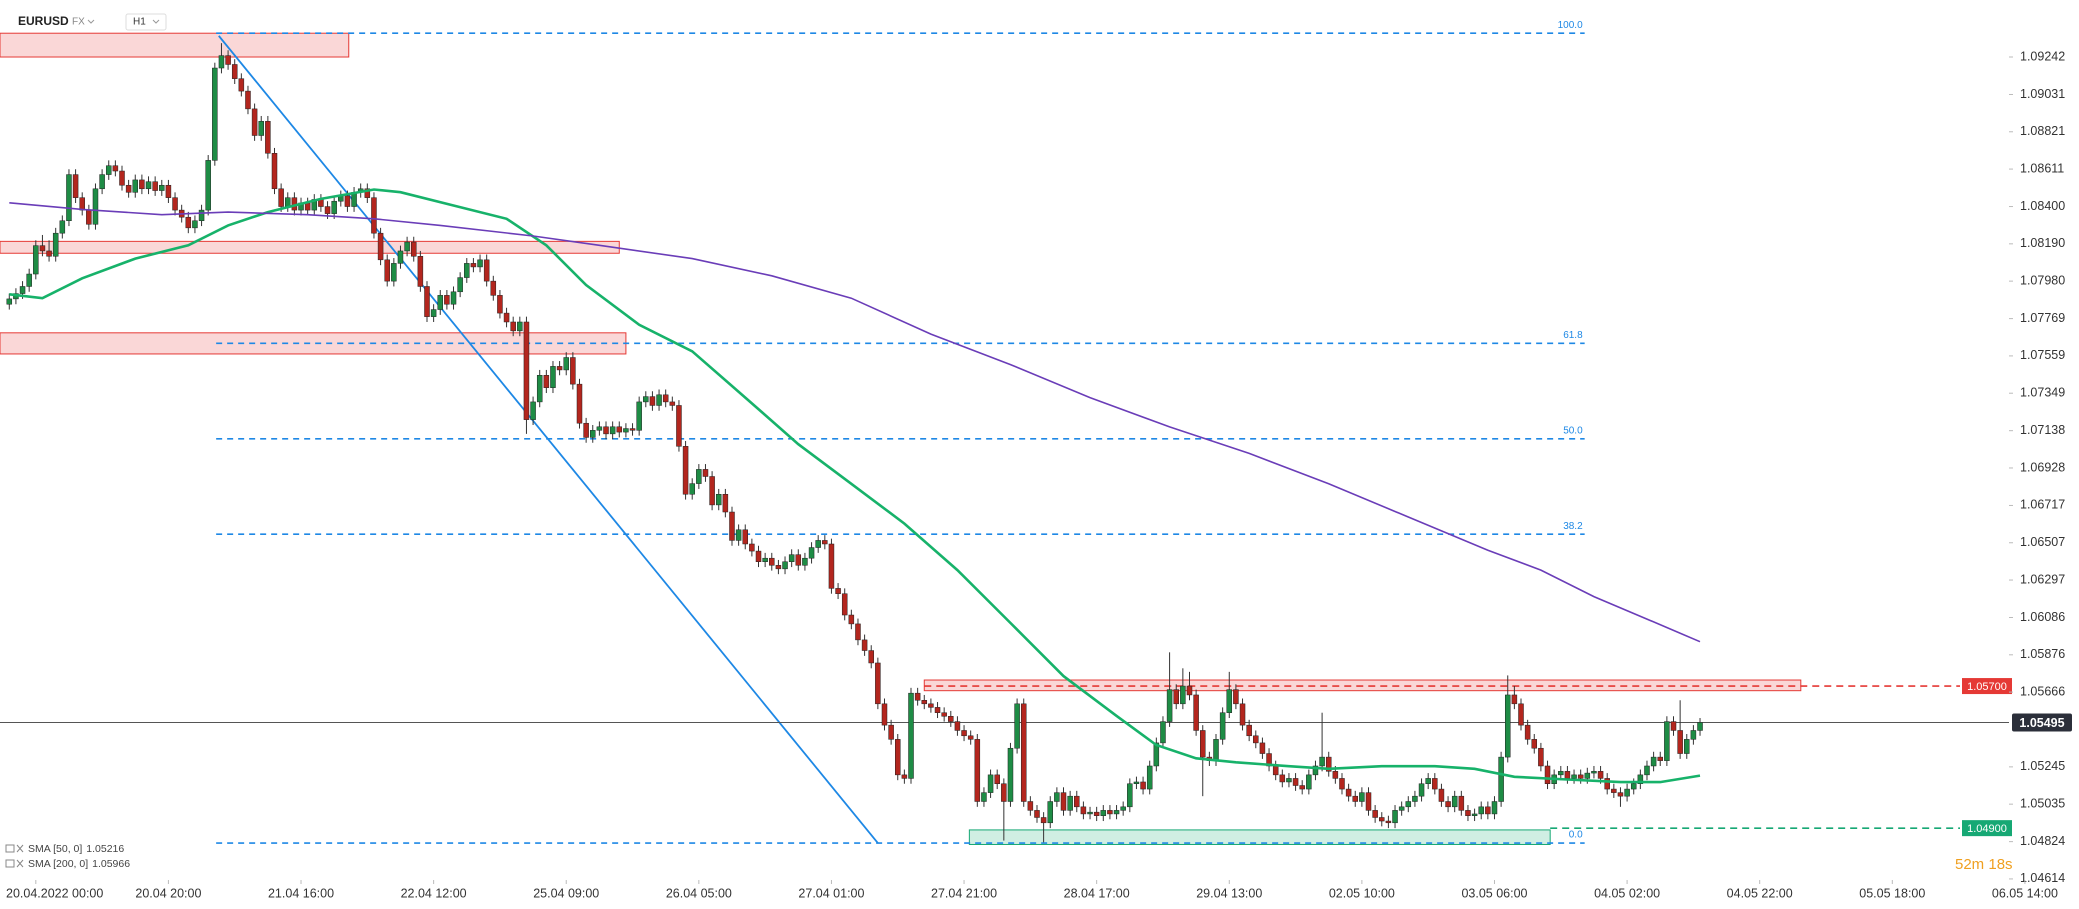 The image size is (2079, 909). Describe the element at coordinates (2042, 392) in the screenshot. I see `y-tick-label: 1.07349` at that location.